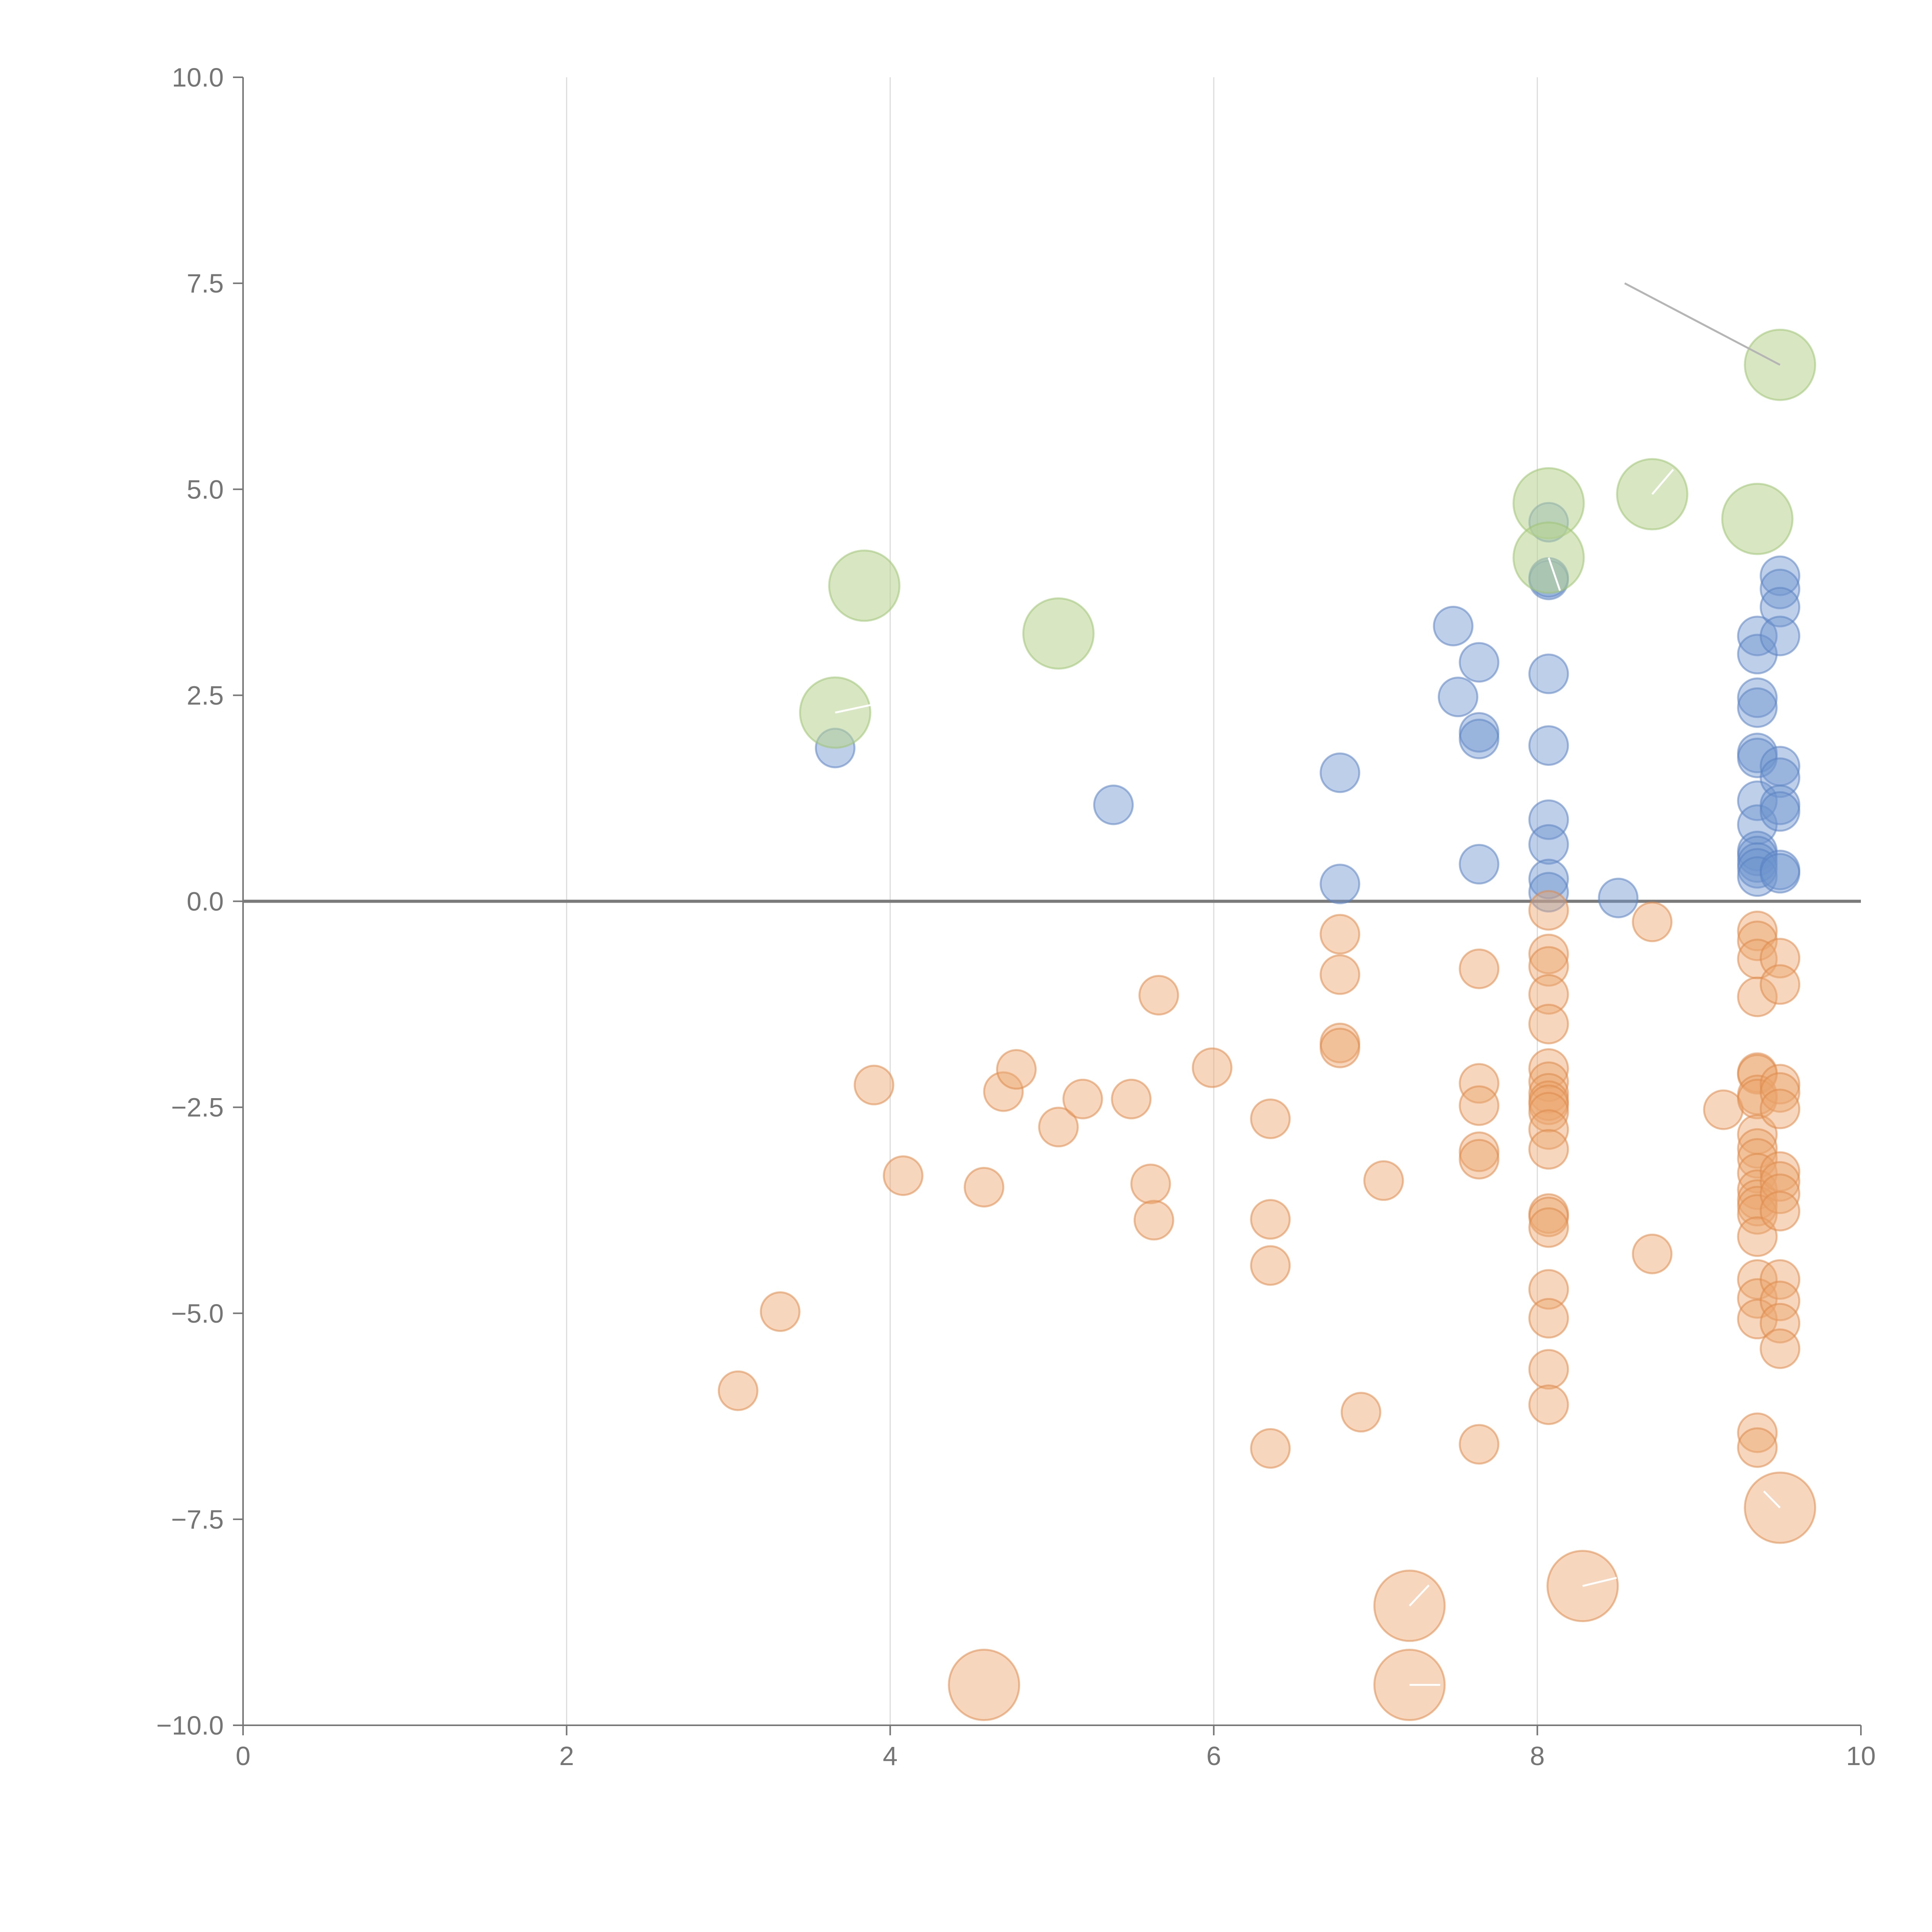  What do you see at coordinates (198, 1519) in the screenshot?
I see `y-tick-label: −7.5` at bounding box center [198, 1519].